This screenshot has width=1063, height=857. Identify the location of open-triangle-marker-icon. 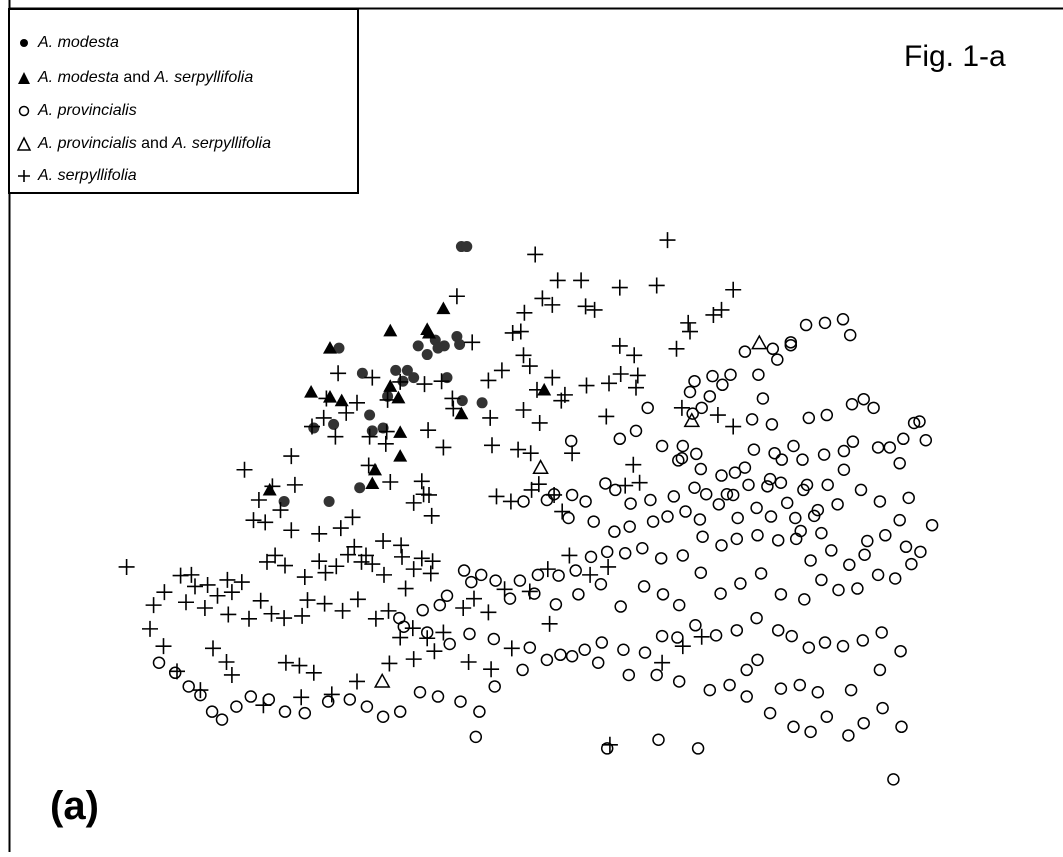
(24, 144).